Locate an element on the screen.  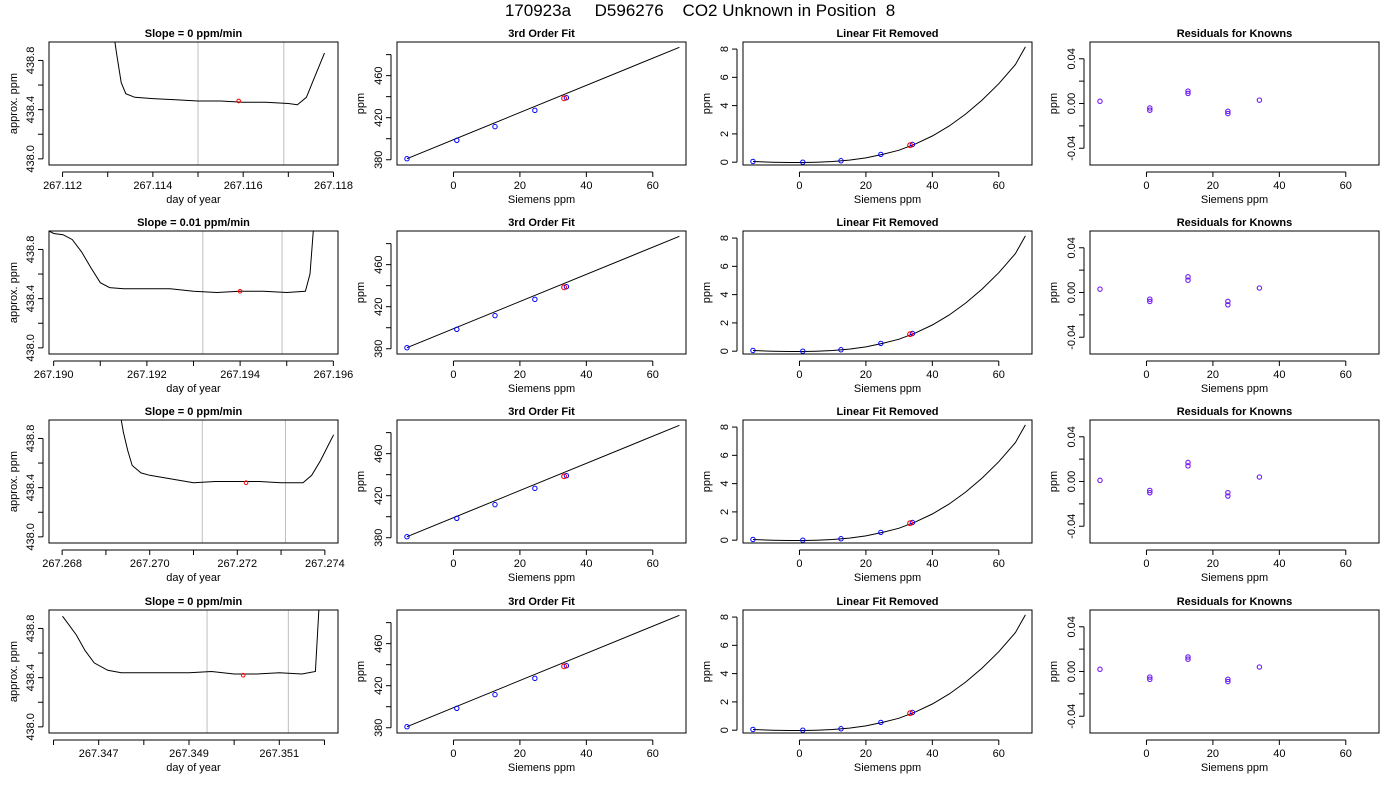
x-tick-label: 267.194 is located at coordinates (240, 375).